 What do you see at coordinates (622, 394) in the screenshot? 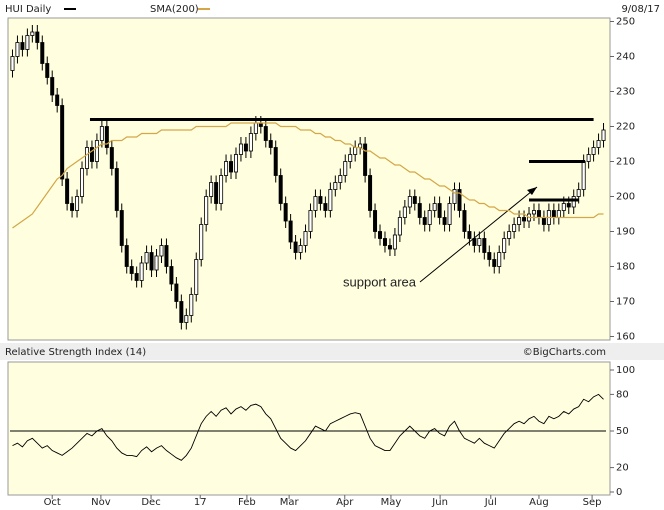
I see `y-tick-label: 80` at bounding box center [622, 394].